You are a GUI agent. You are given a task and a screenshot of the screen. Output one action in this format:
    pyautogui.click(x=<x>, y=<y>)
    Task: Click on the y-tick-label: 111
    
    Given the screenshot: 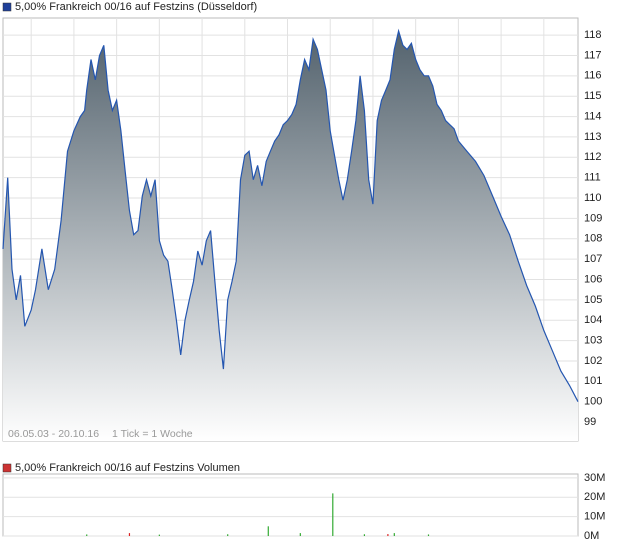 What is the action you would take?
    pyautogui.click(x=592, y=178)
    